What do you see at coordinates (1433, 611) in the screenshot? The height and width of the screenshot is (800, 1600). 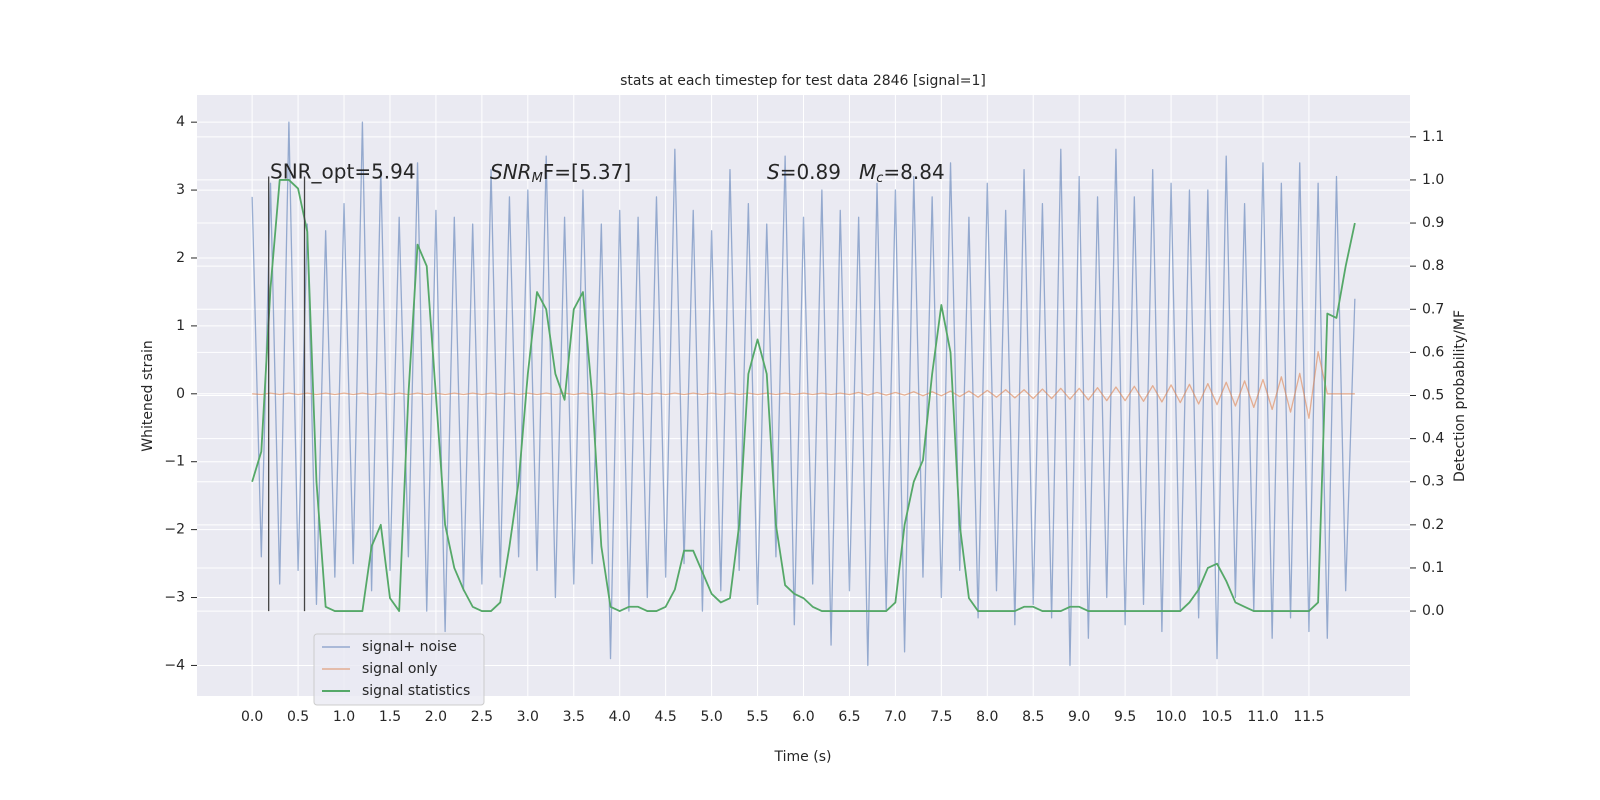 I see `y2-tick-label: 0.0` at bounding box center [1433, 611].